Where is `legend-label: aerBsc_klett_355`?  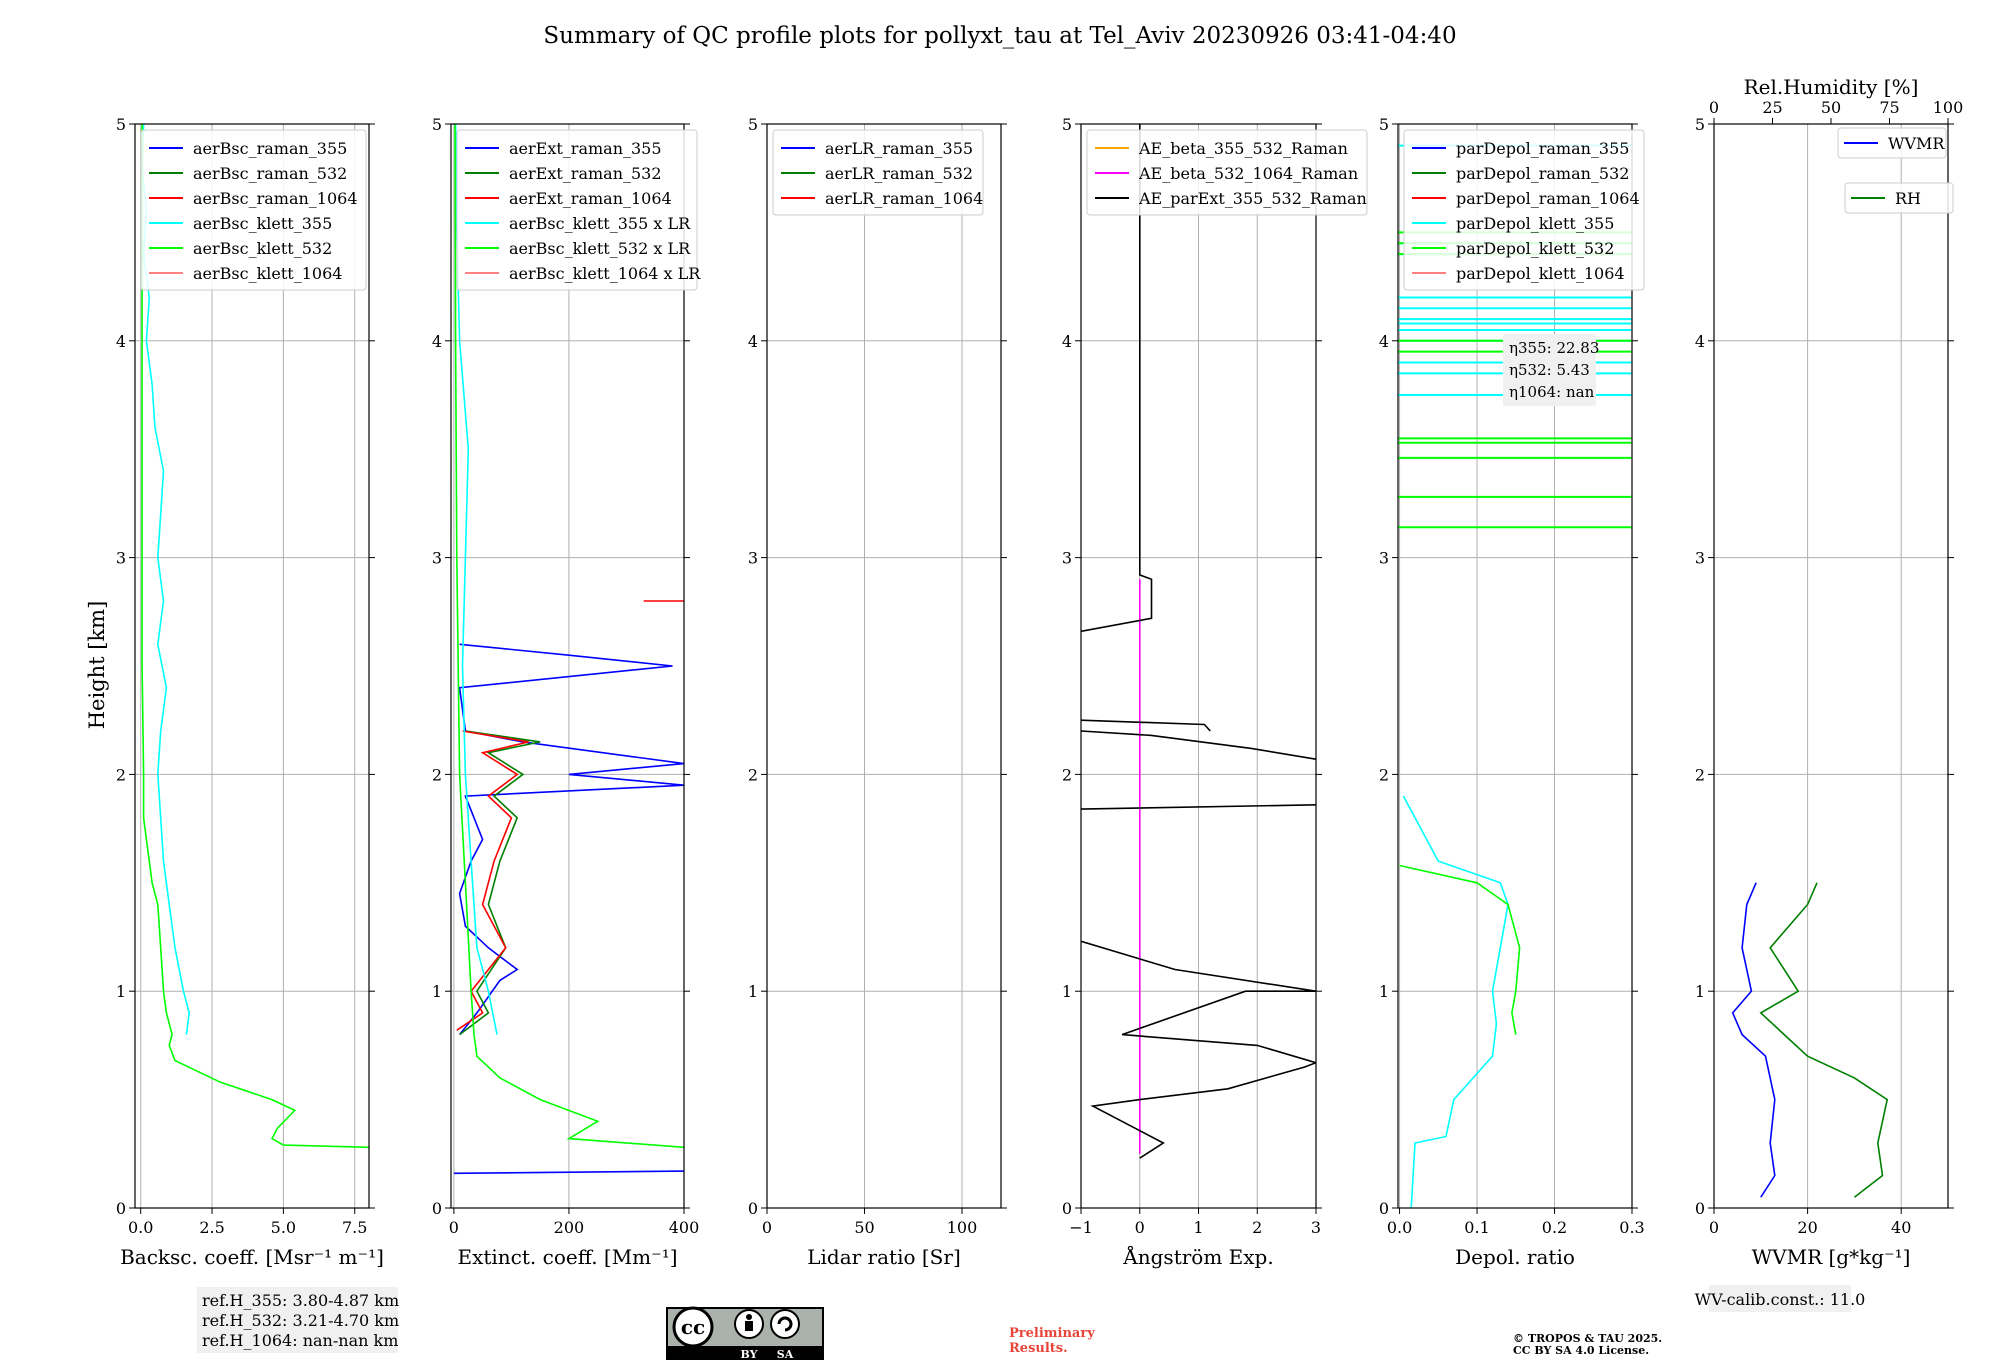 legend-label: aerBsc_klett_355 is located at coordinates (262, 223).